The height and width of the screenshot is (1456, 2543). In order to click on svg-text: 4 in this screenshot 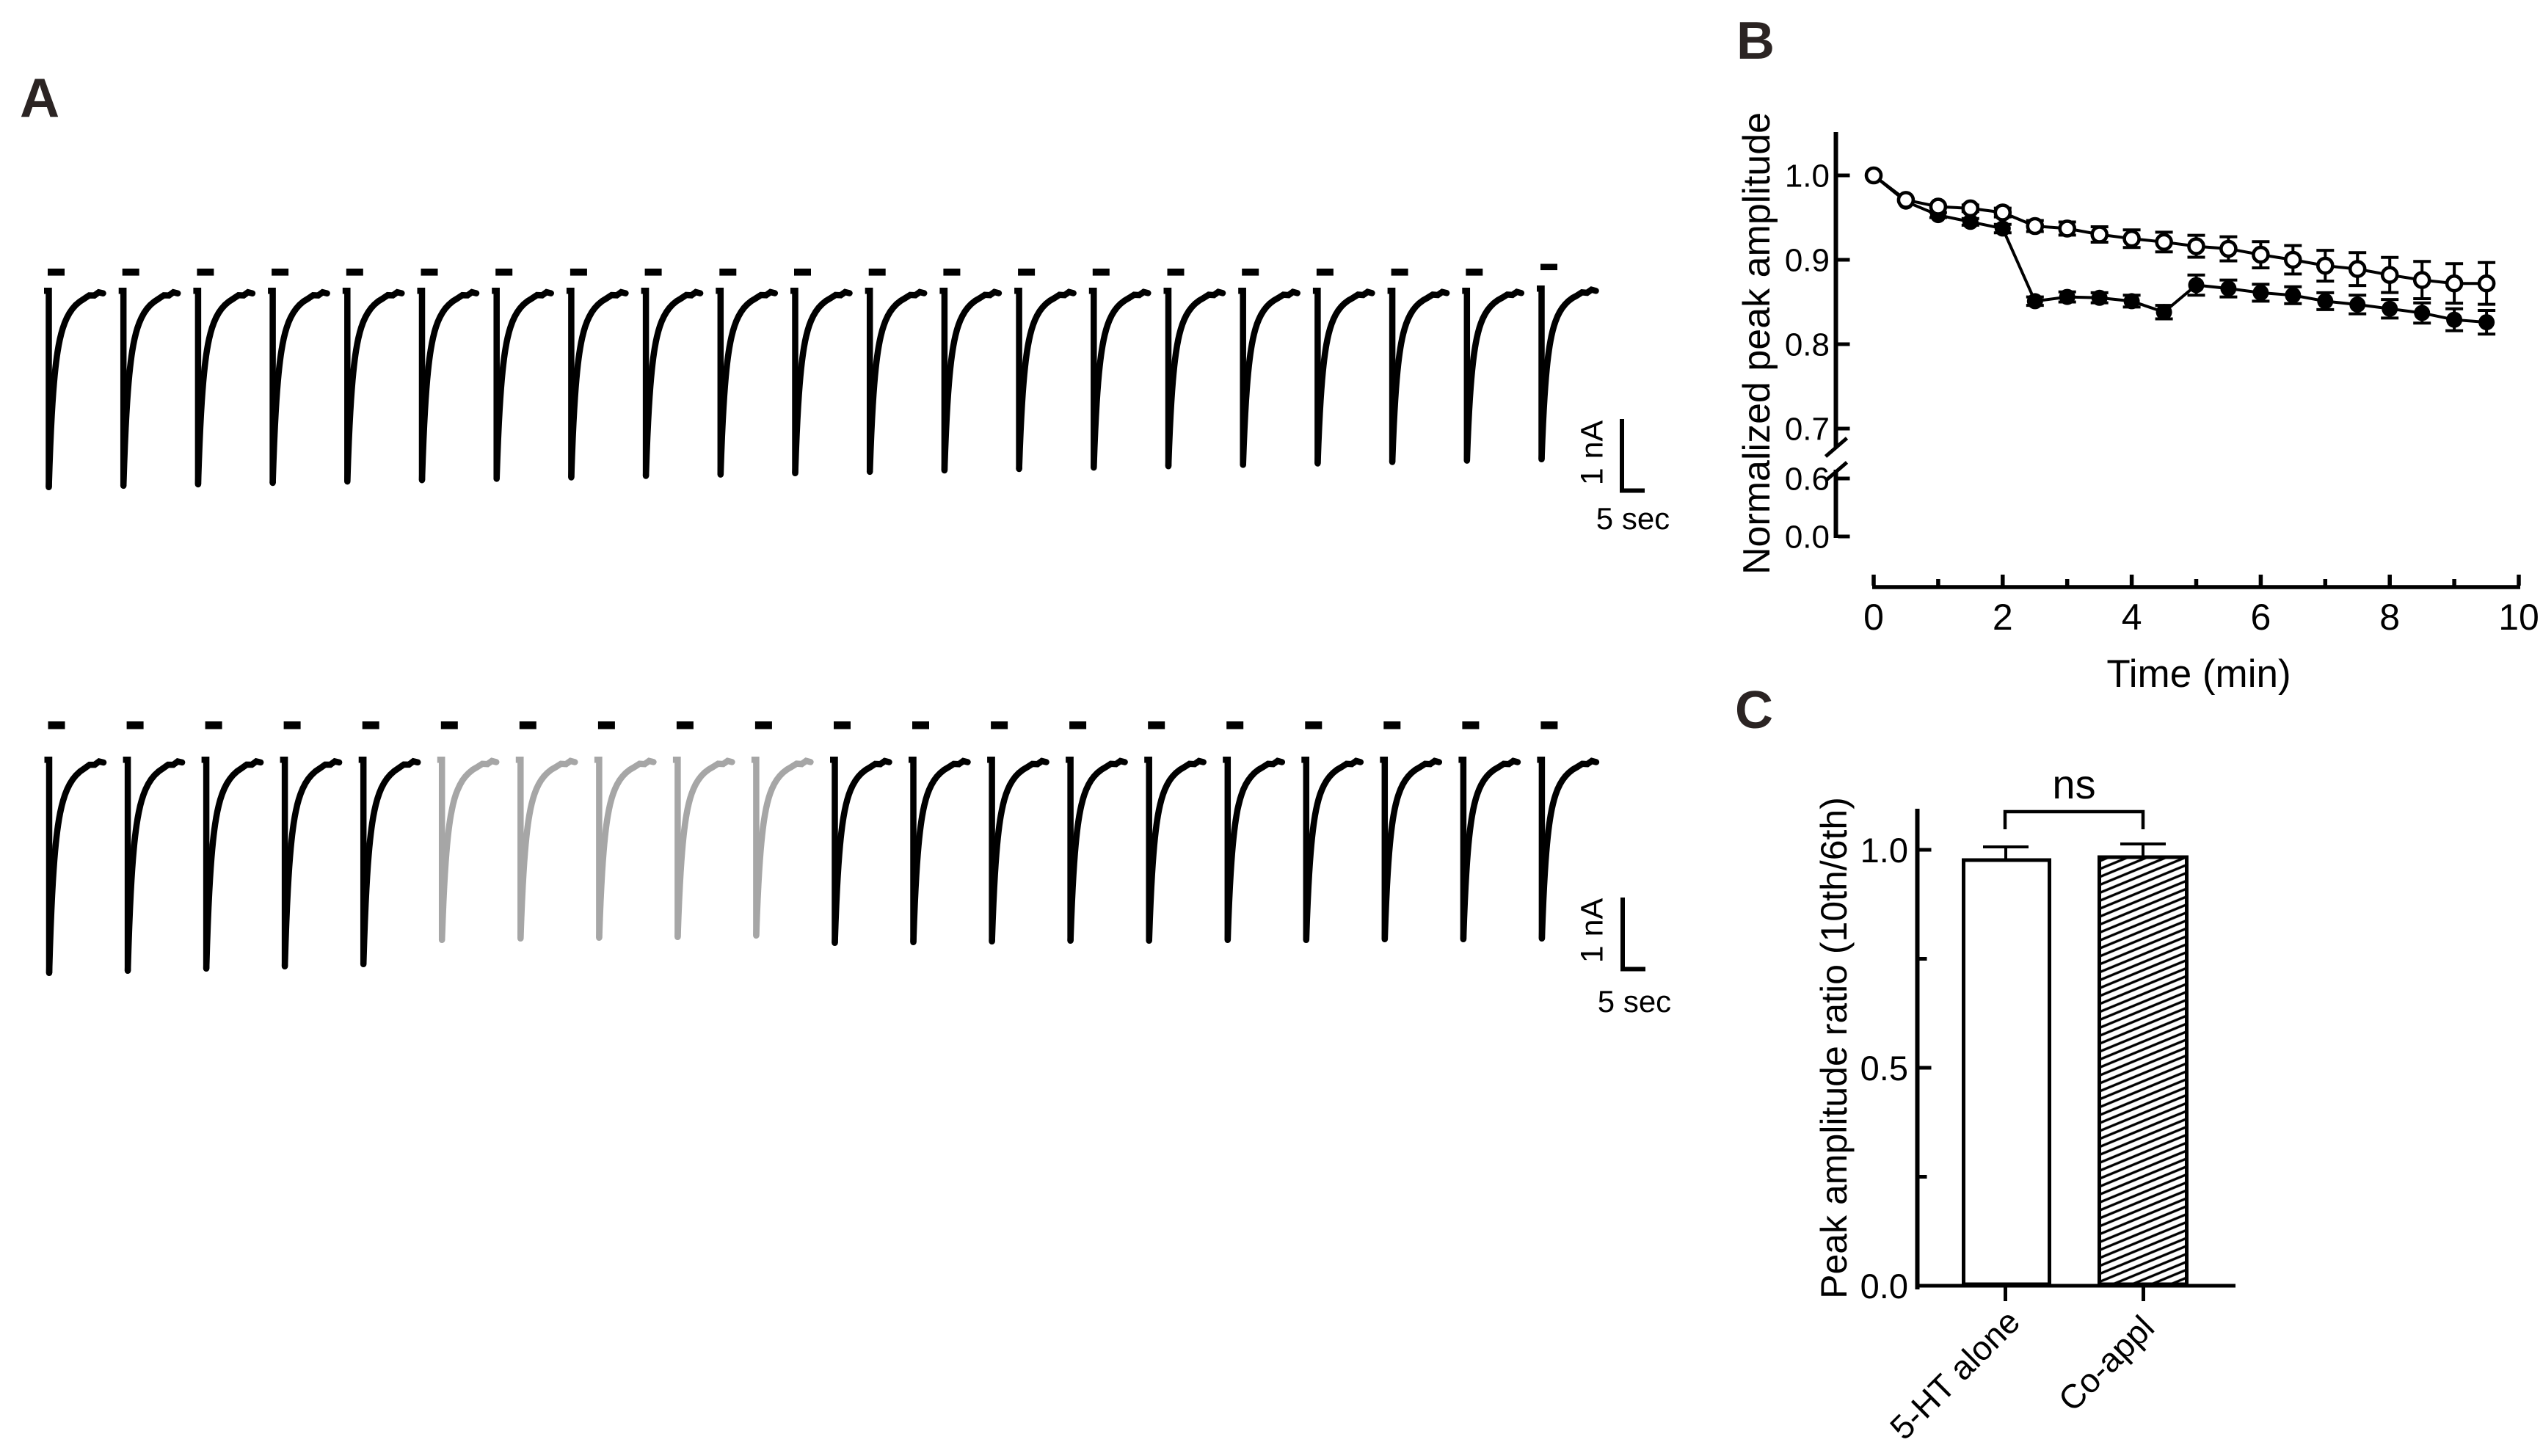, I will do `click(2132, 617)`.